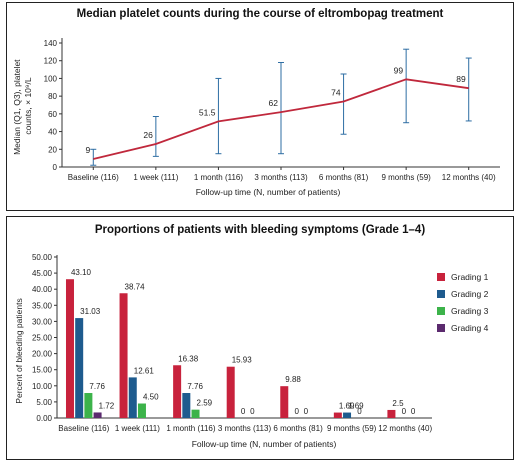 Image resolution: width=520 pixels, height=464 pixels. Describe the element at coordinates (144, 370) in the screenshot. I see `bar-value-label: 12.61` at that location.